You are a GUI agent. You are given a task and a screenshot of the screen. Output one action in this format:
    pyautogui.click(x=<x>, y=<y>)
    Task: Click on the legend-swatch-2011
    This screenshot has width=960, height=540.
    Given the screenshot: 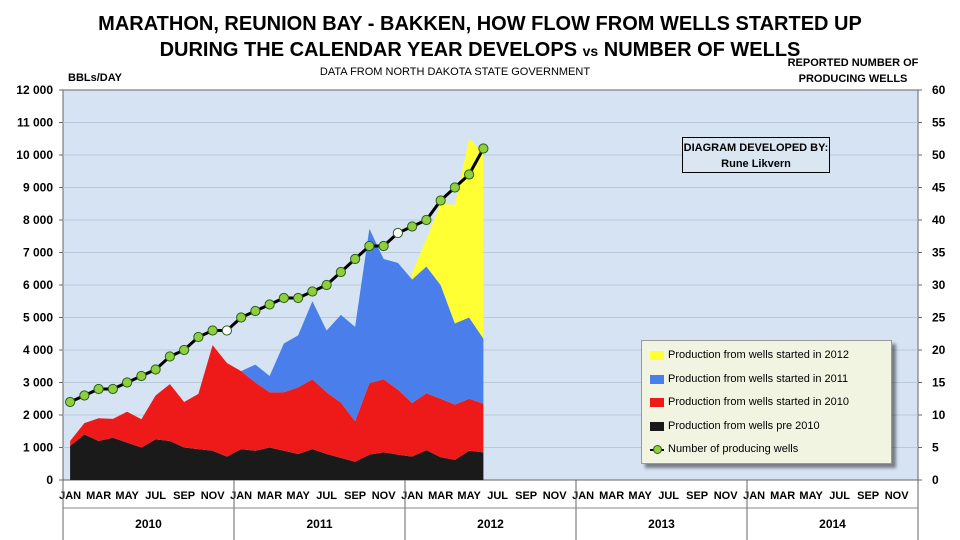 What is the action you would take?
    pyautogui.click(x=657, y=379)
    